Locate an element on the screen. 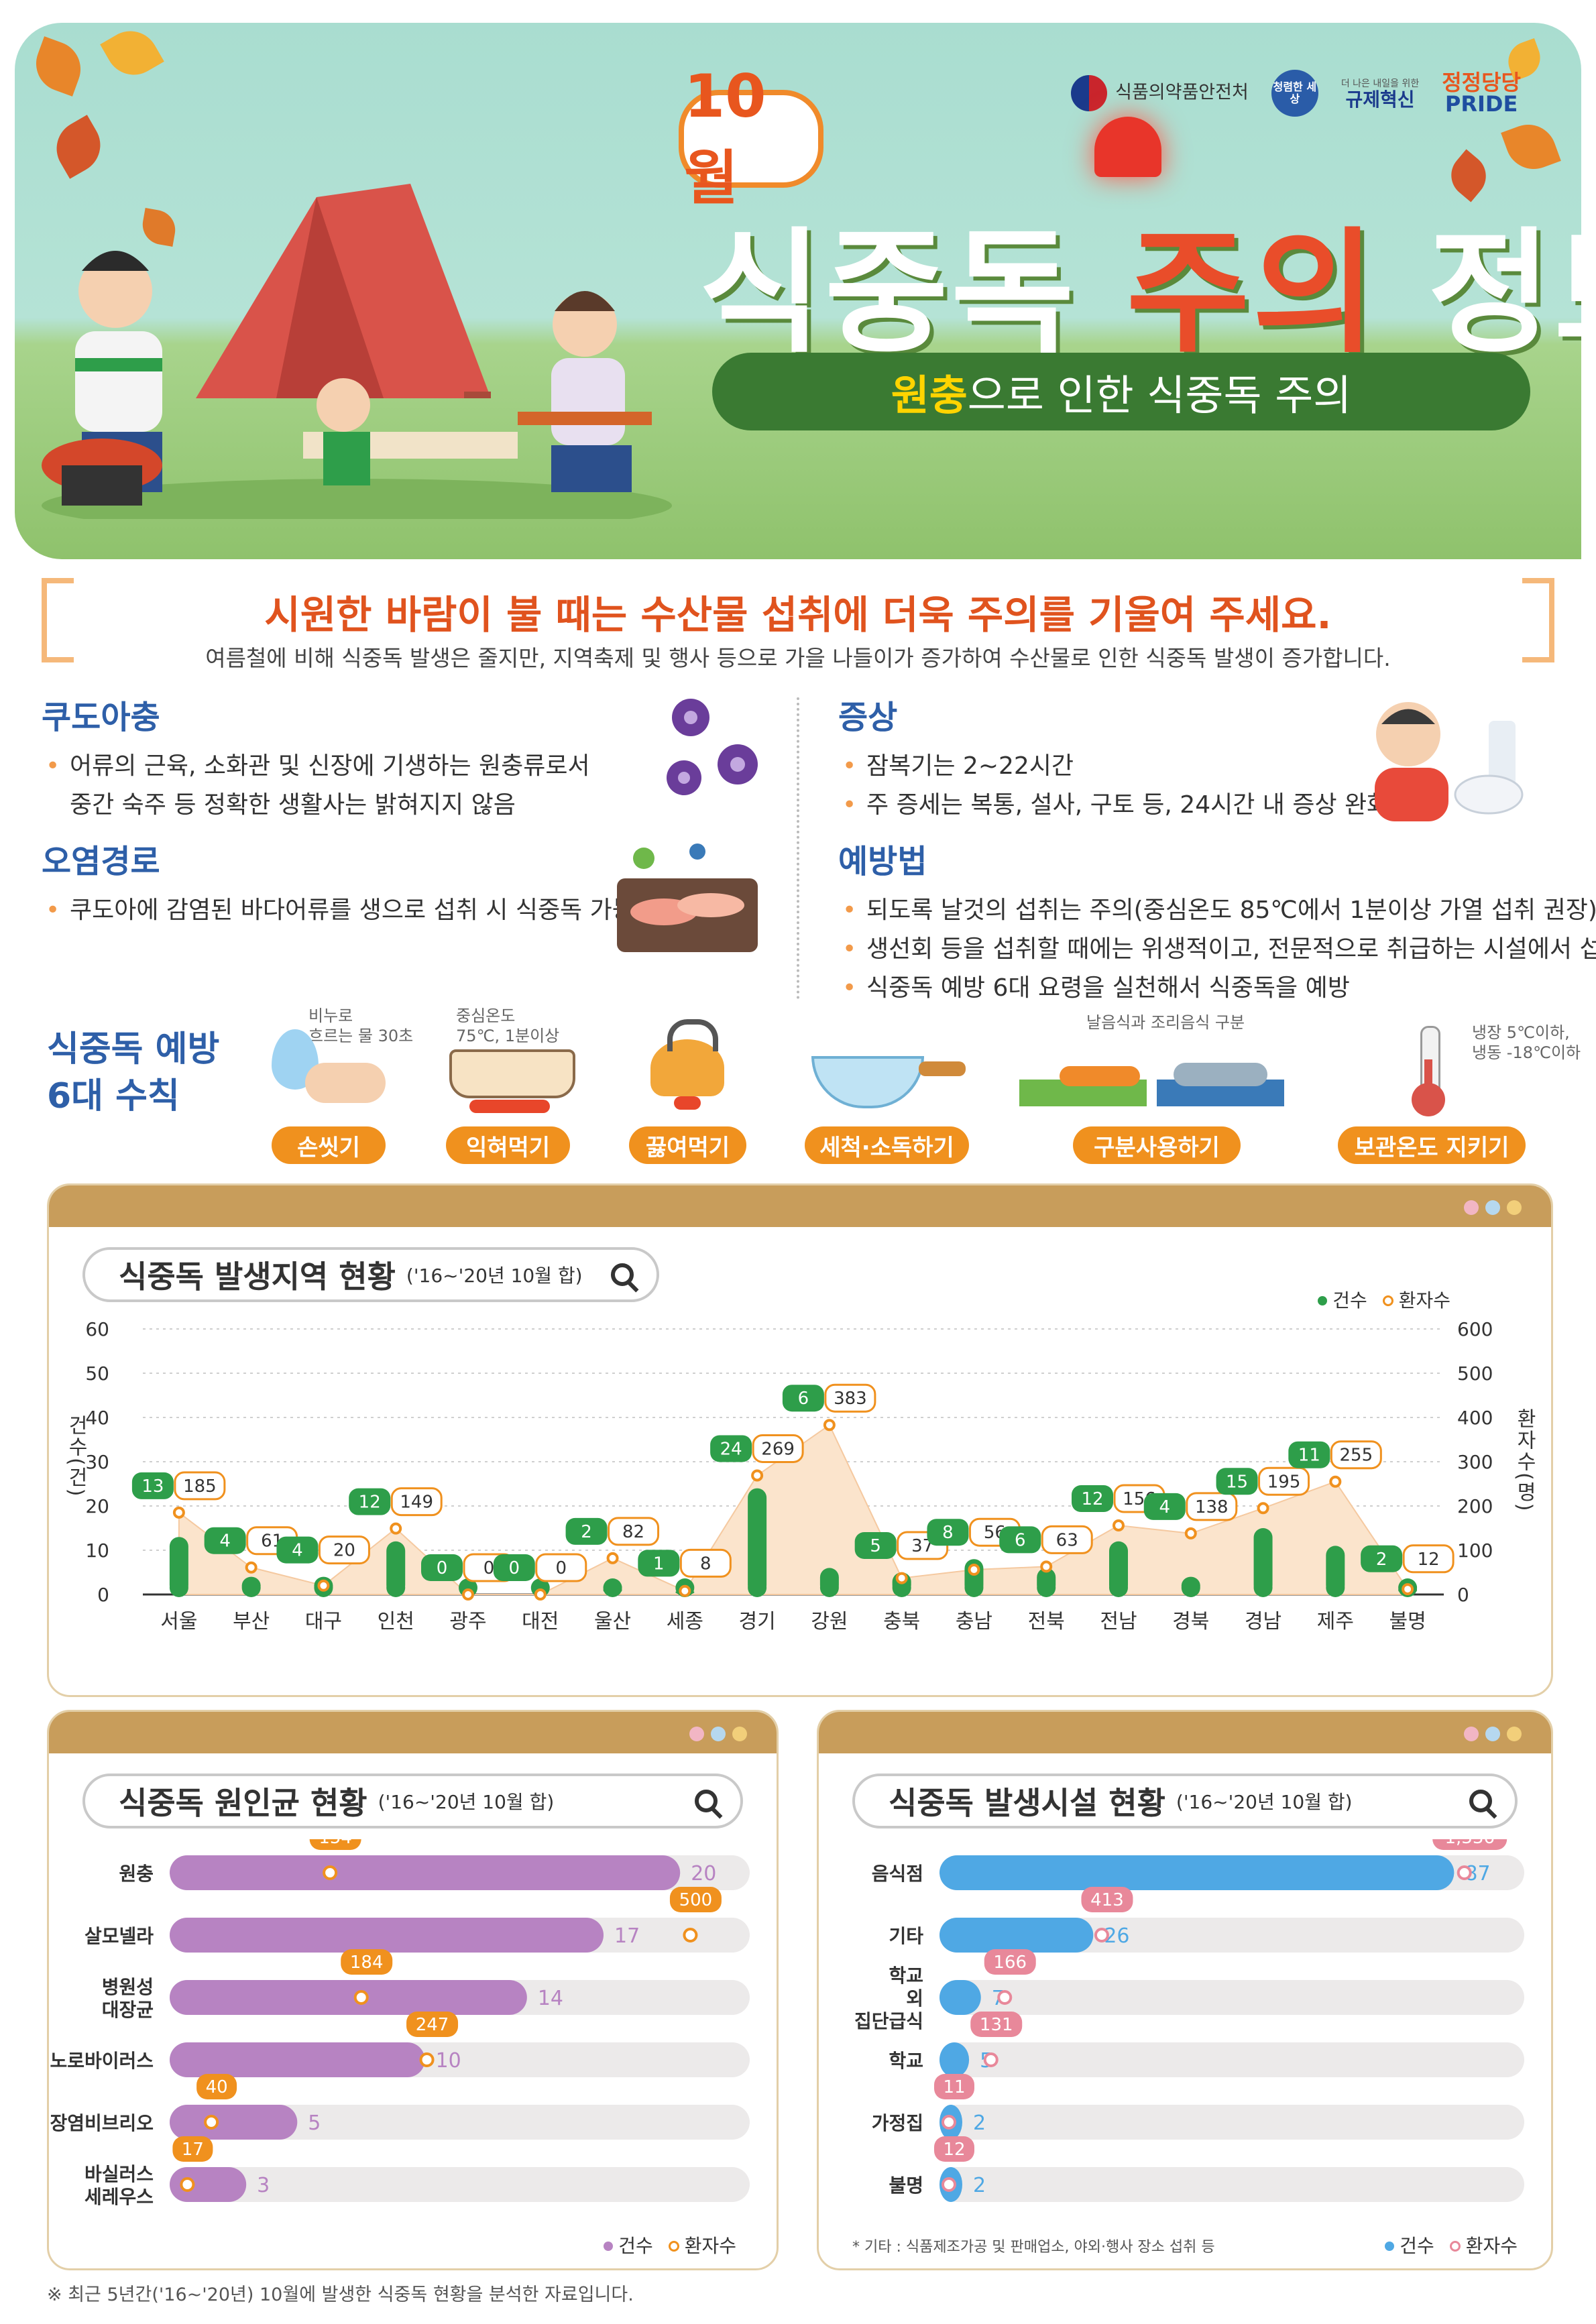 The width and height of the screenshot is (1596, 2324). region-chart-period: ('16~'20년 10월 합) is located at coordinates (494, 1276).